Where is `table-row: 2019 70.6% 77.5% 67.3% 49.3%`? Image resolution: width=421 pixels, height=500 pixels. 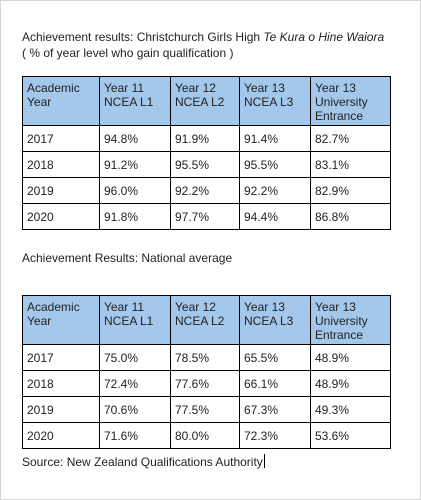 table-row: 2019 70.6% 77.5% 67.3% 49.3% is located at coordinates (206, 409).